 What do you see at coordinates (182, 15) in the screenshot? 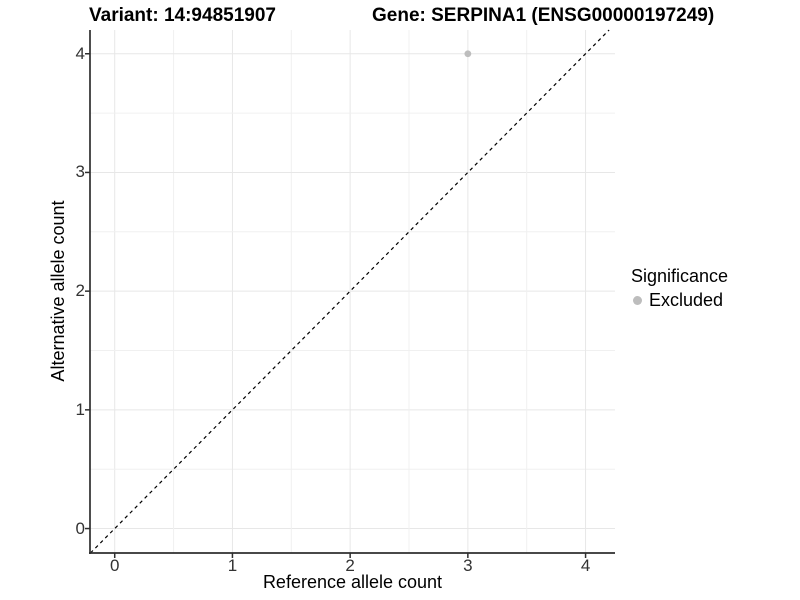
I see `plot-title-variant: Variant: 14:94851907` at bounding box center [182, 15].